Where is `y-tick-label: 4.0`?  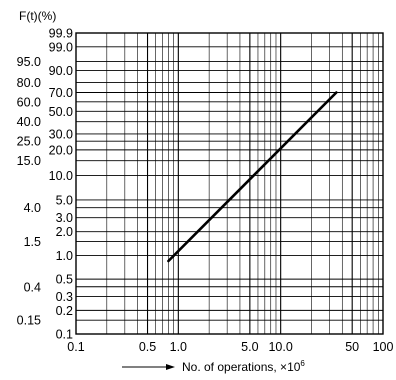
y-tick-label: 4.0 is located at coordinates (32, 208).